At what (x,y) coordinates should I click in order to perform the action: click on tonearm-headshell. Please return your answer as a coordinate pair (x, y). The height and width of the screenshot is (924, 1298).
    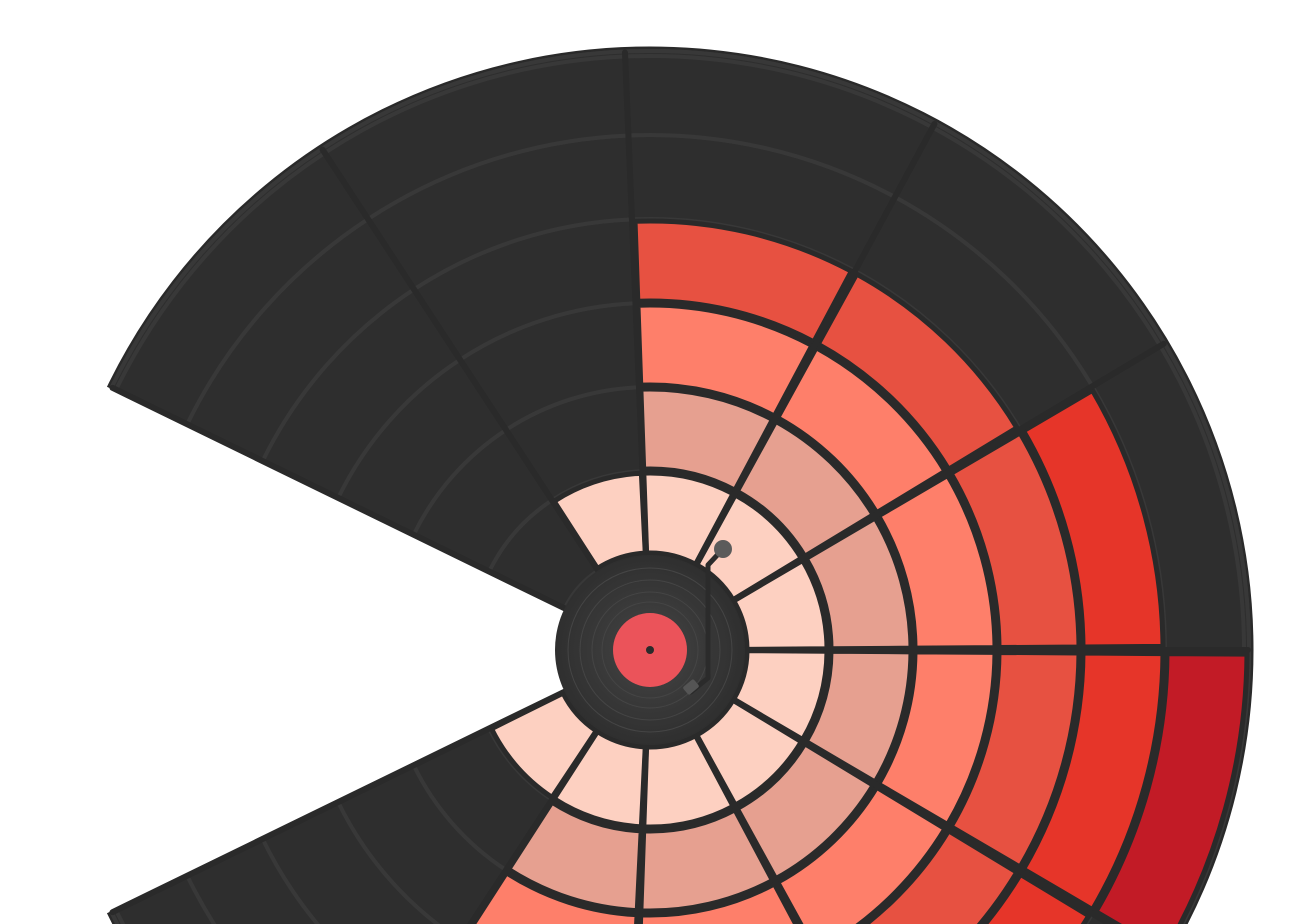
    Looking at the image, I should click on (691, 687).